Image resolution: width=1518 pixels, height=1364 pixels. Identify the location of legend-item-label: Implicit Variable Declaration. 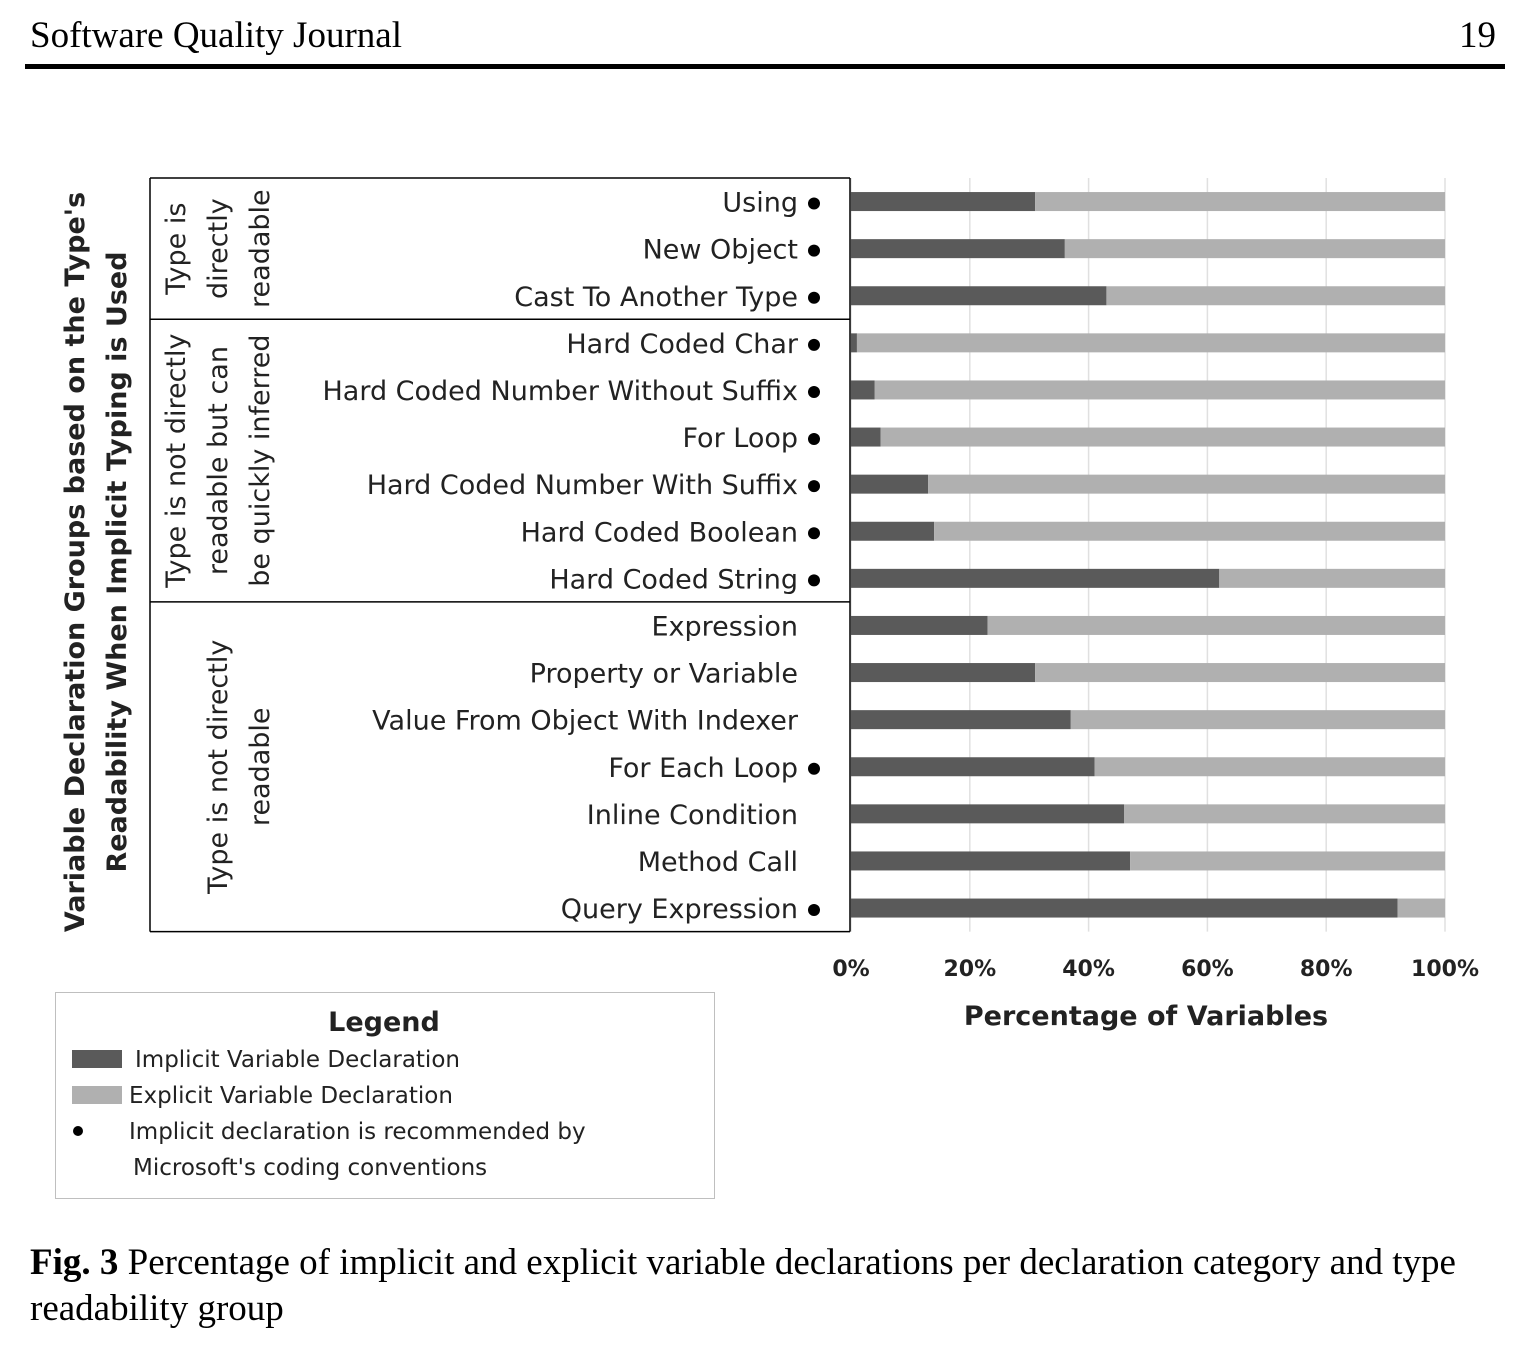
(297, 1060).